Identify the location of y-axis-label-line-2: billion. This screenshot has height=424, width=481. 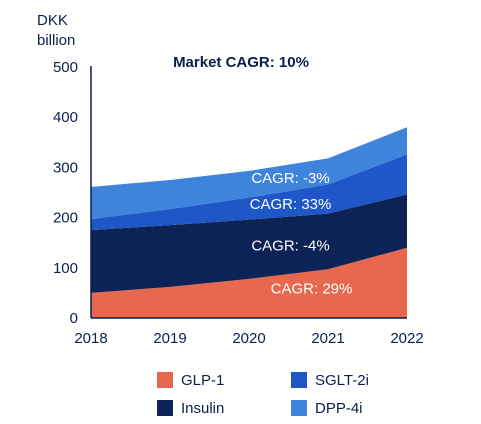
(56, 40).